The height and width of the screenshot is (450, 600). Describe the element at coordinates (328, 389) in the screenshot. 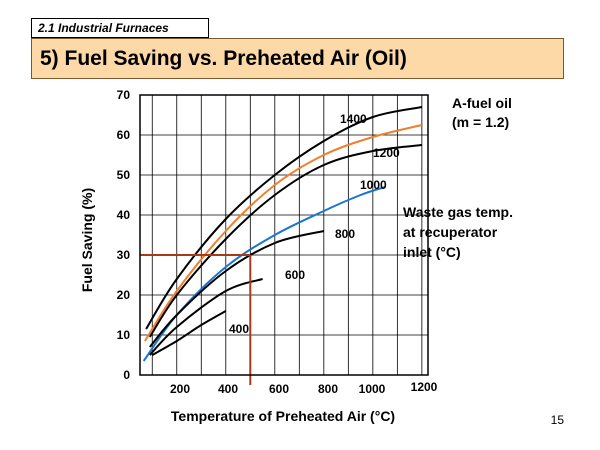

I see `x-tick-label: 800` at that location.